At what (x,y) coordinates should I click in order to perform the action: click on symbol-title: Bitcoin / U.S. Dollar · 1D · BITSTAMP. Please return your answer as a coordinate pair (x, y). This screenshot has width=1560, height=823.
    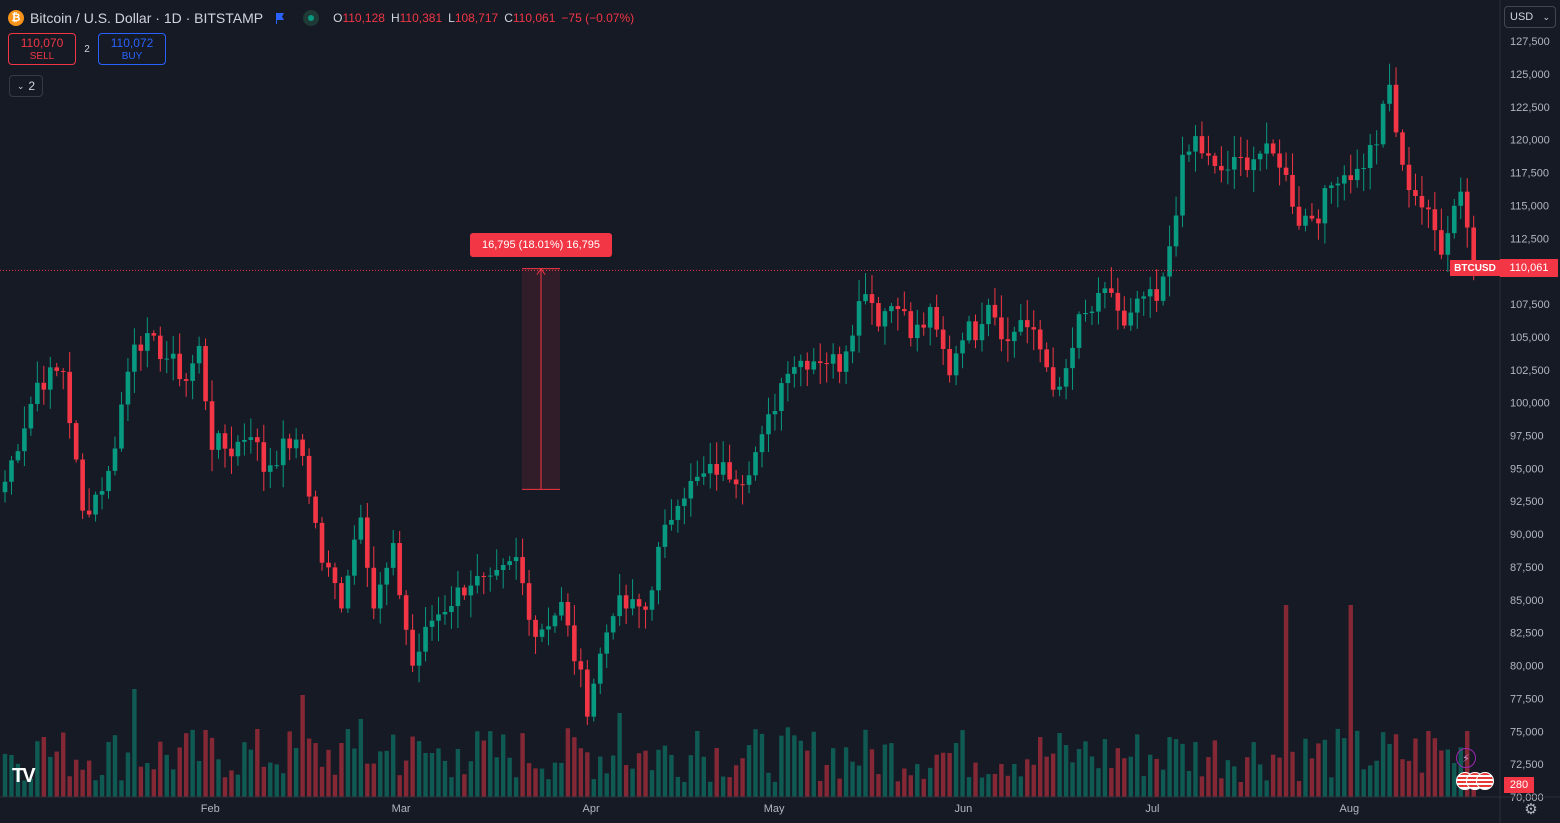
    Looking at the image, I should click on (147, 18).